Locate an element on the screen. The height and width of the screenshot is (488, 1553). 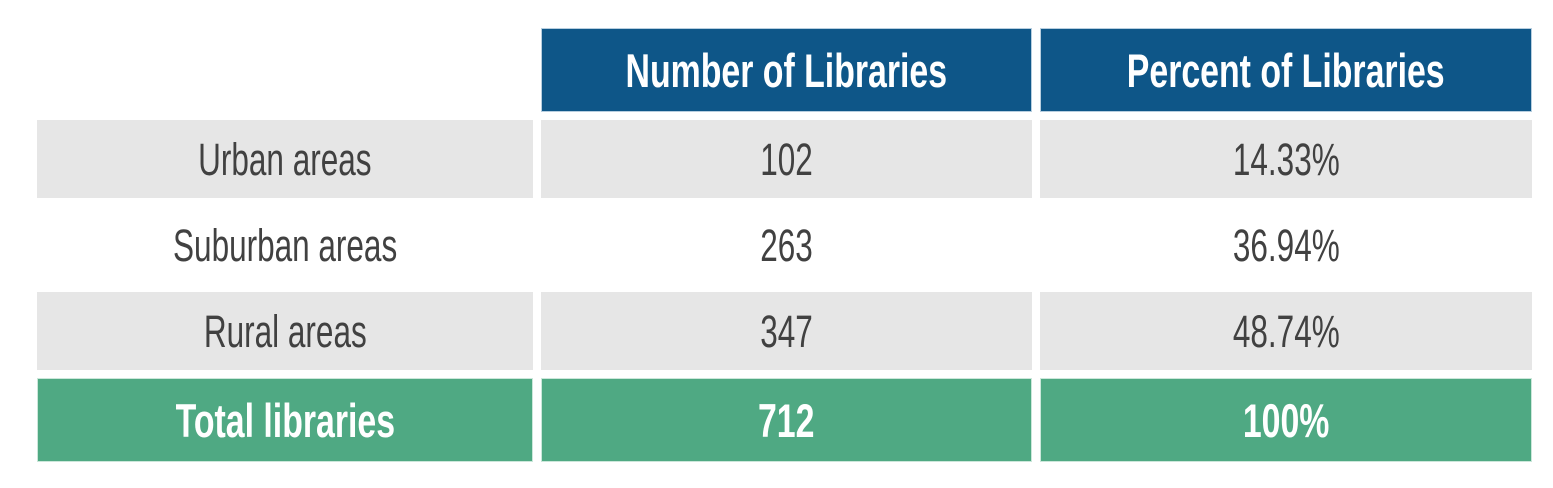
cell-total-number: 712 is located at coordinates (786, 420).